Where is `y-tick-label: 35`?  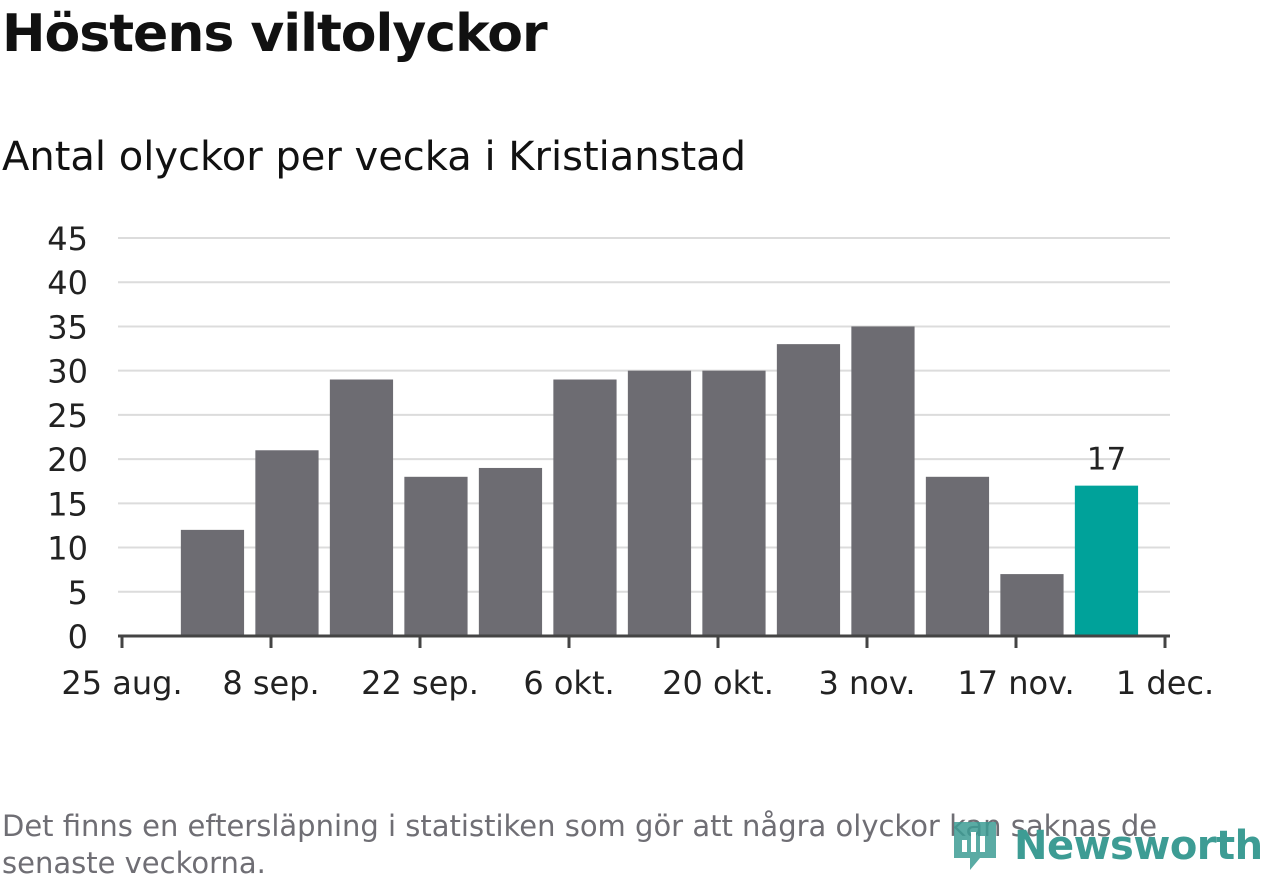
y-tick-label: 35 is located at coordinates (67, 327).